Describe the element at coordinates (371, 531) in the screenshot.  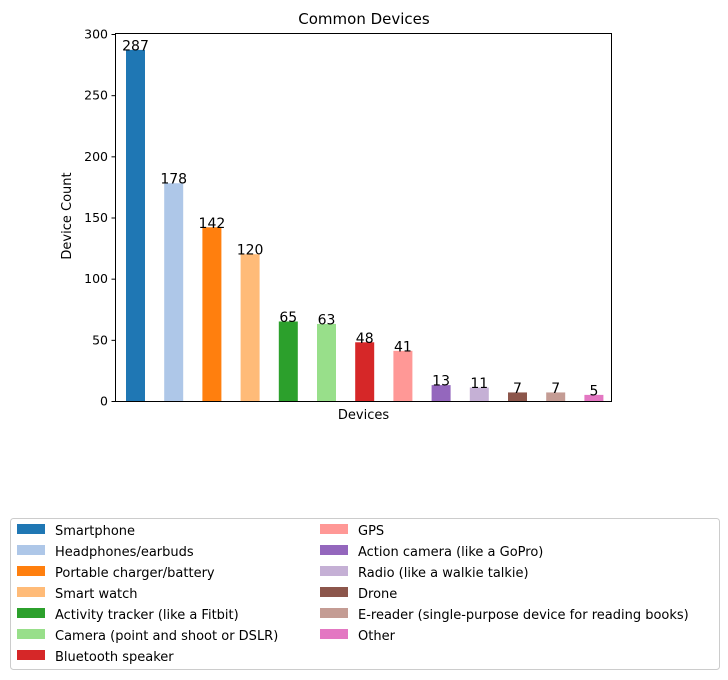
I see `legend-label: GPS` at that location.